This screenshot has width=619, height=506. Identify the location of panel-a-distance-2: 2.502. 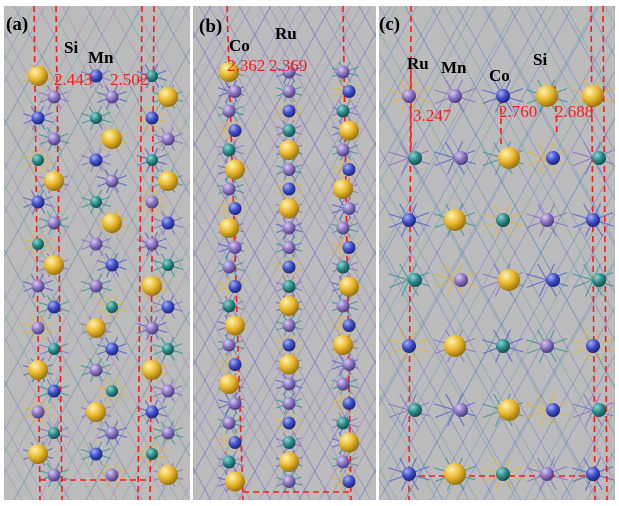
(129, 79).